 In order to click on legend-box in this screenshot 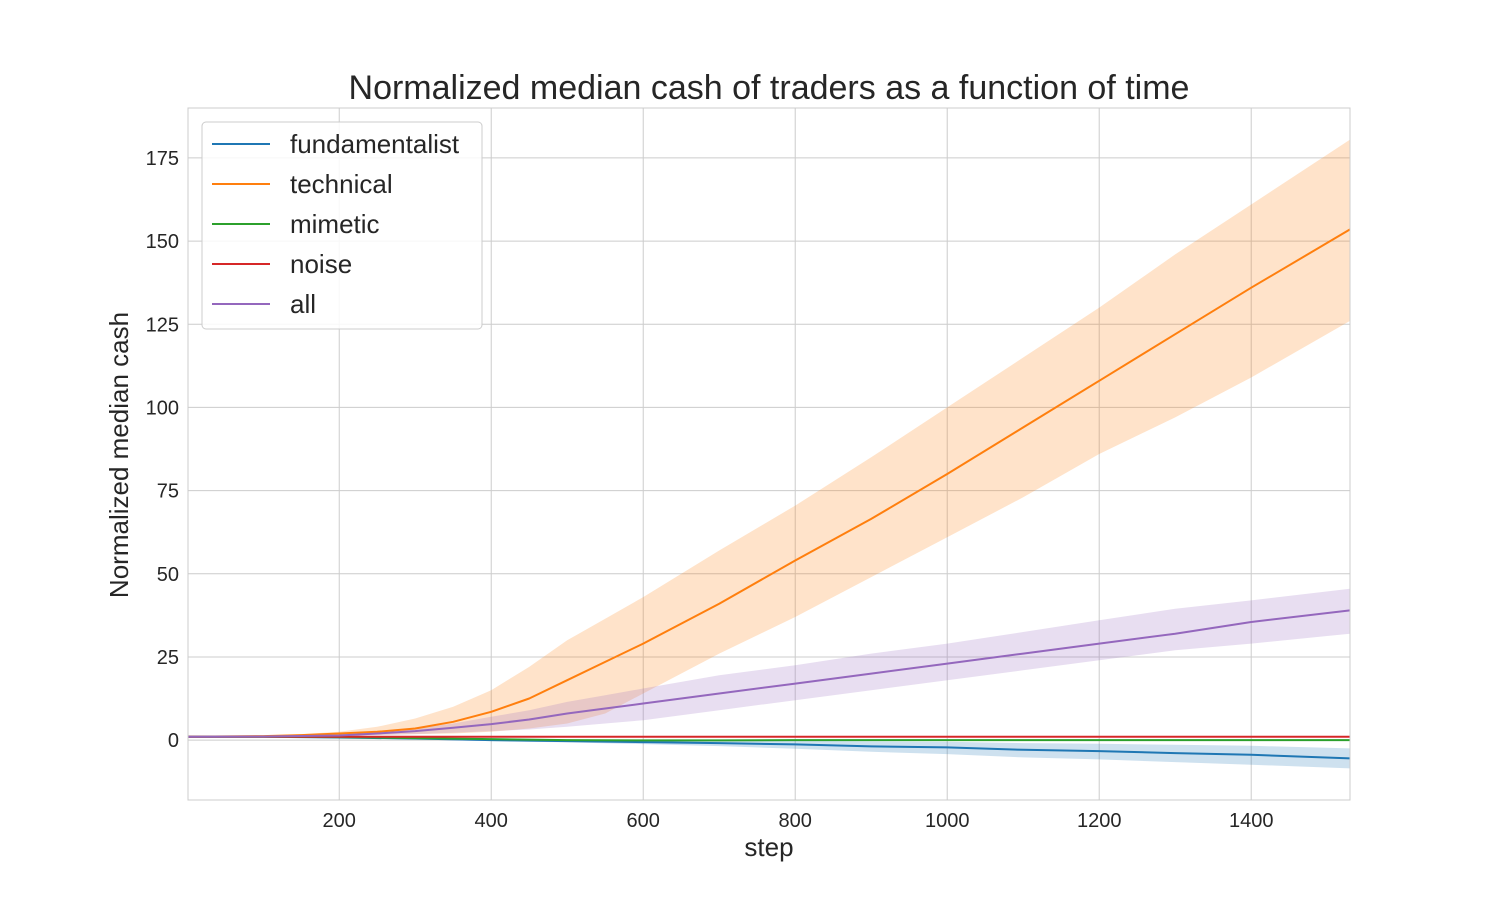, I will do `click(342, 225)`.